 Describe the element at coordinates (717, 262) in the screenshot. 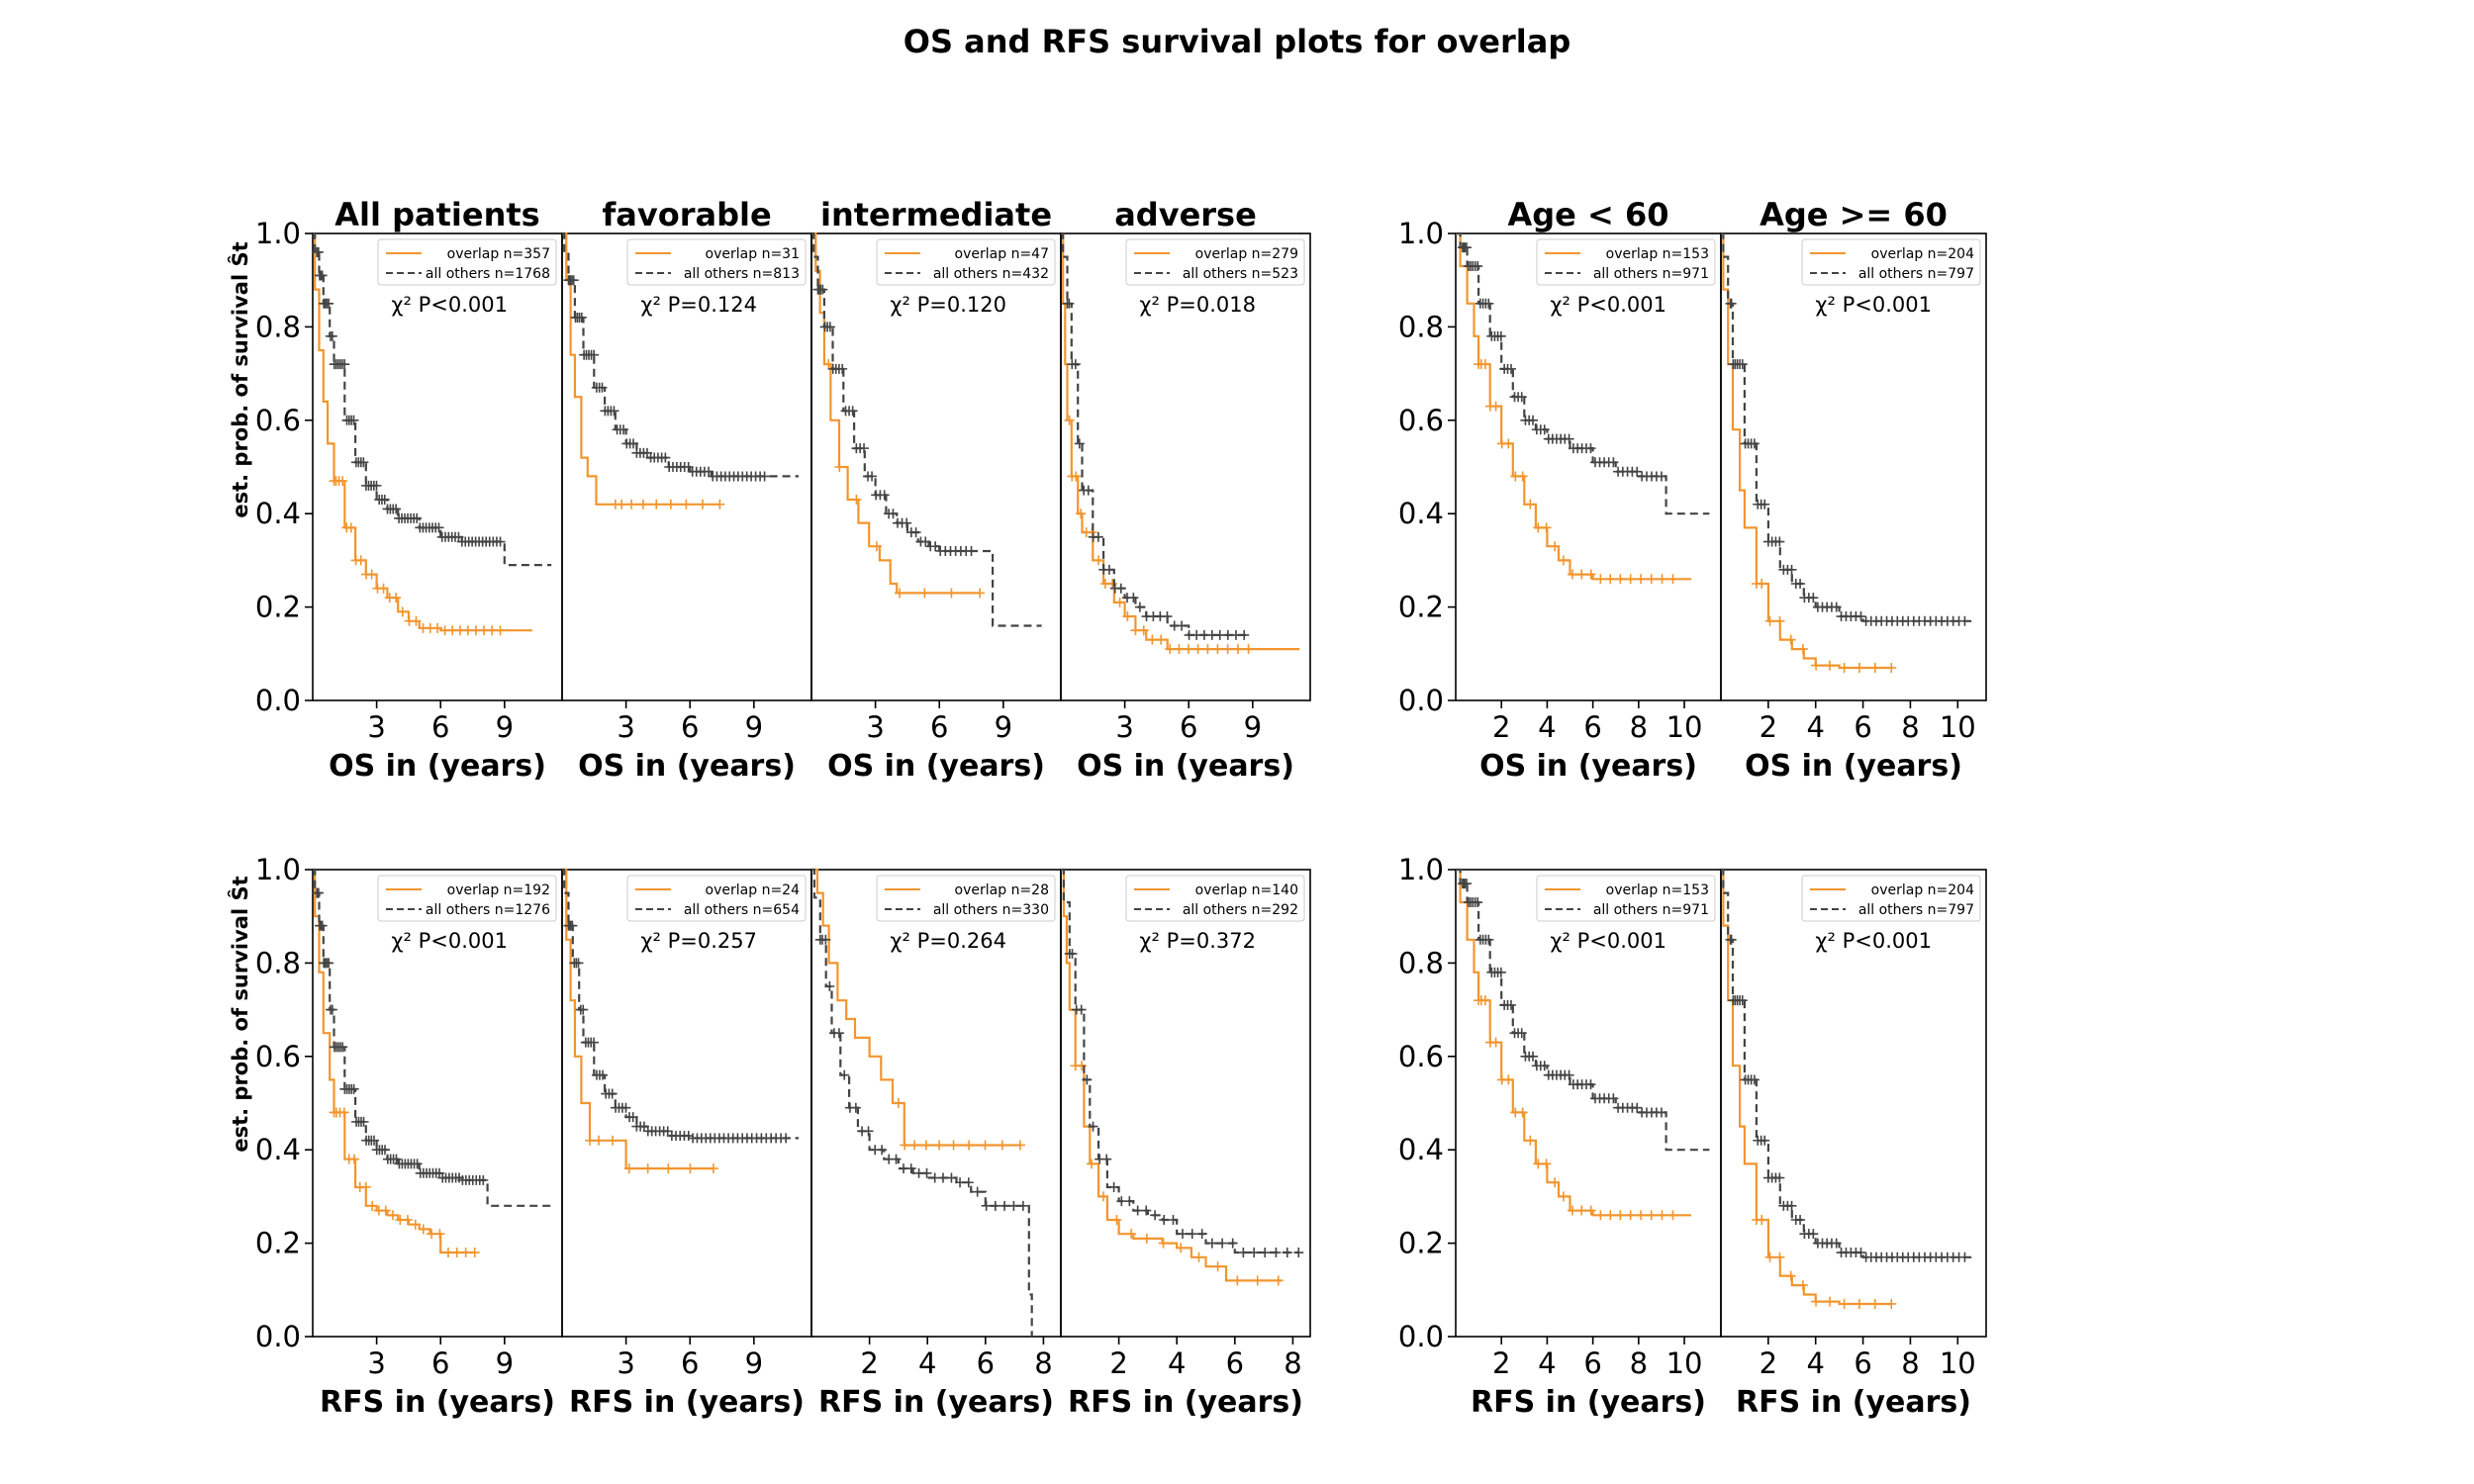

I see `legend: overlap n=31 all others n=813` at that location.